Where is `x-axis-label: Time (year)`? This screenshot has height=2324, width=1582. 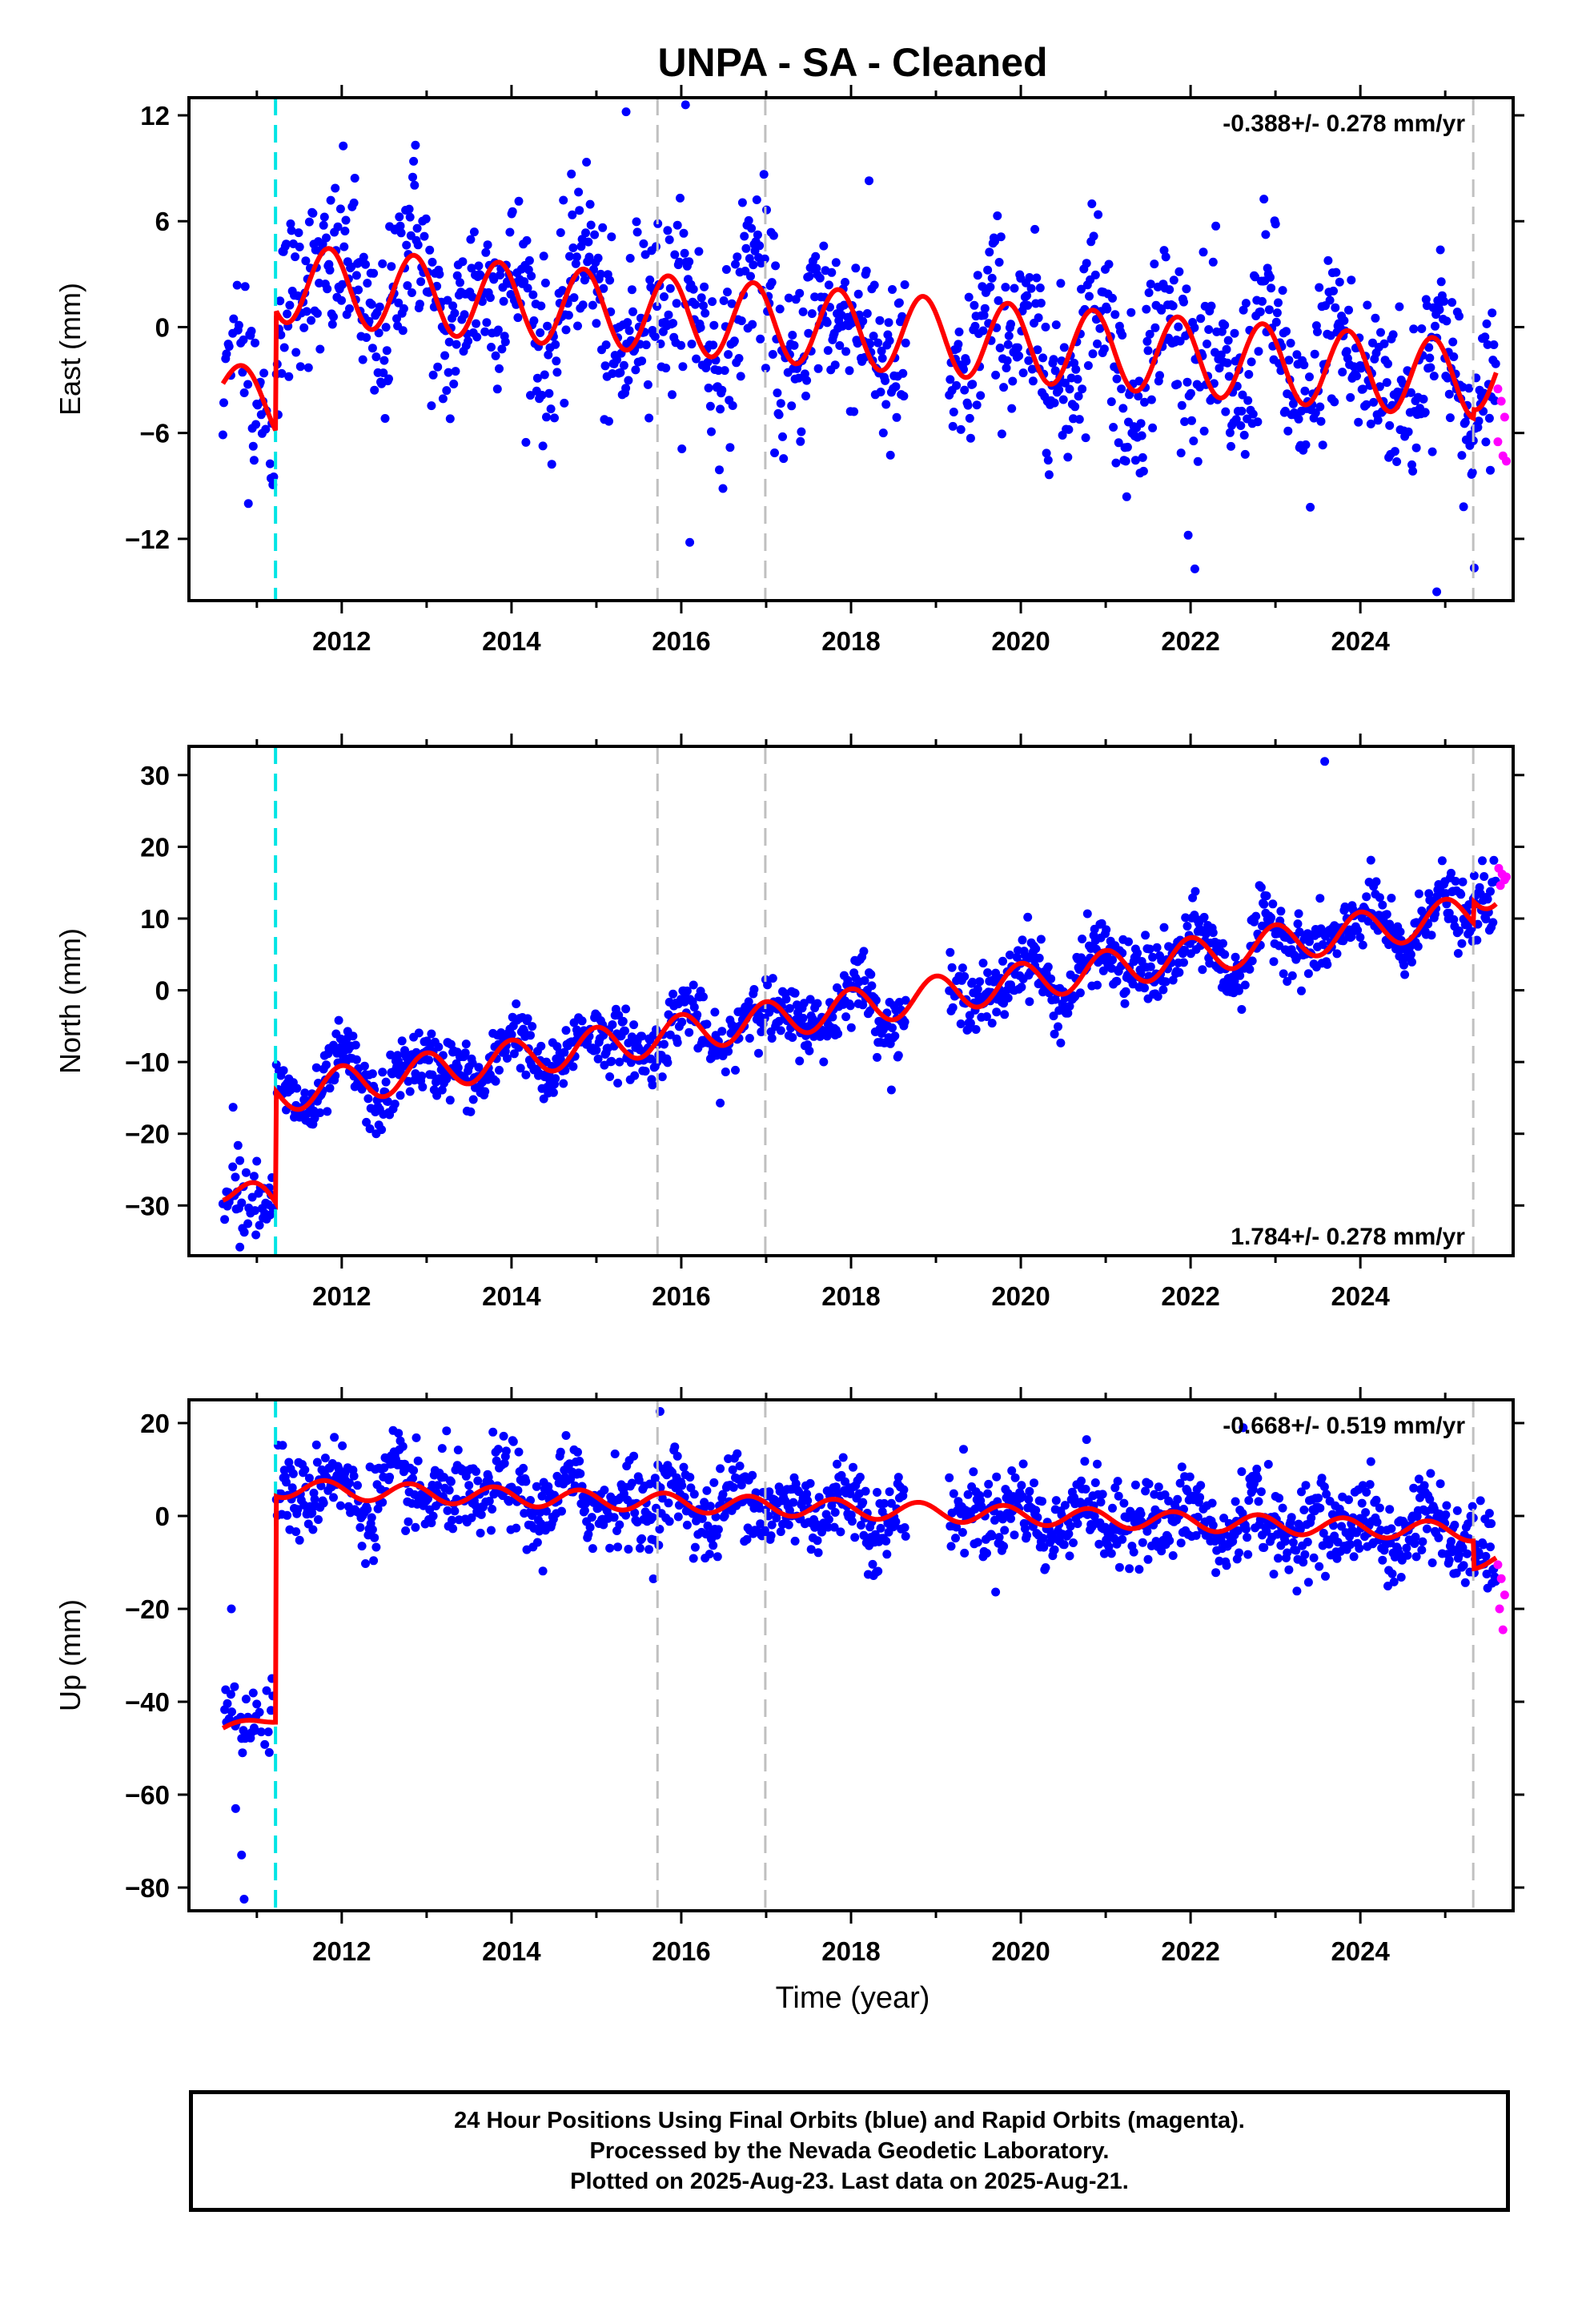 x-axis-label: Time (year) is located at coordinates (853, 1998).